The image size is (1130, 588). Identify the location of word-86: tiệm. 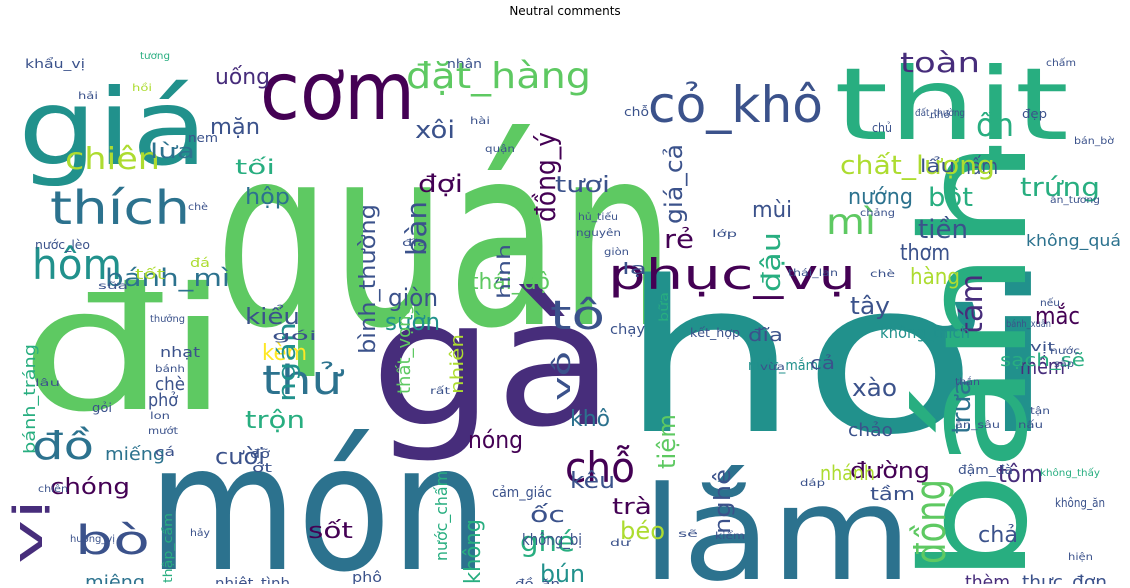
(667, 441).